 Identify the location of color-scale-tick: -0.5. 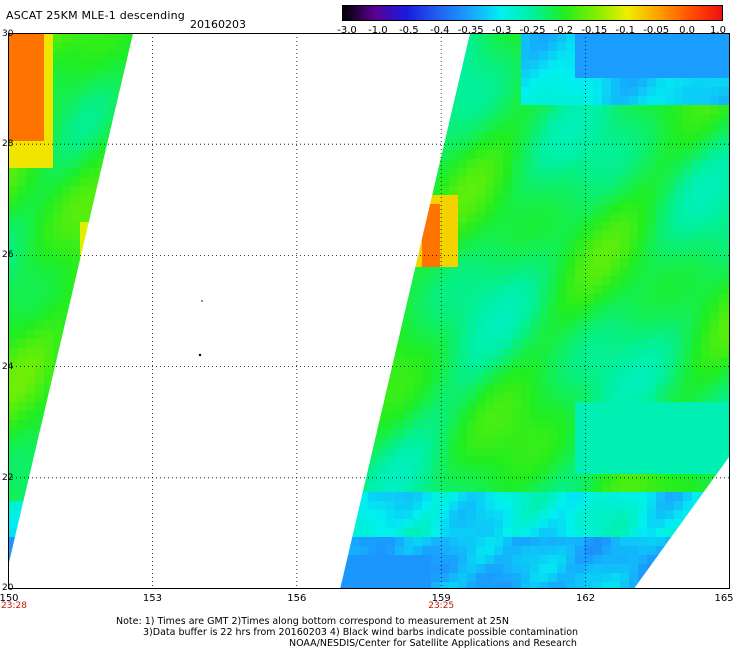
(409, 30).